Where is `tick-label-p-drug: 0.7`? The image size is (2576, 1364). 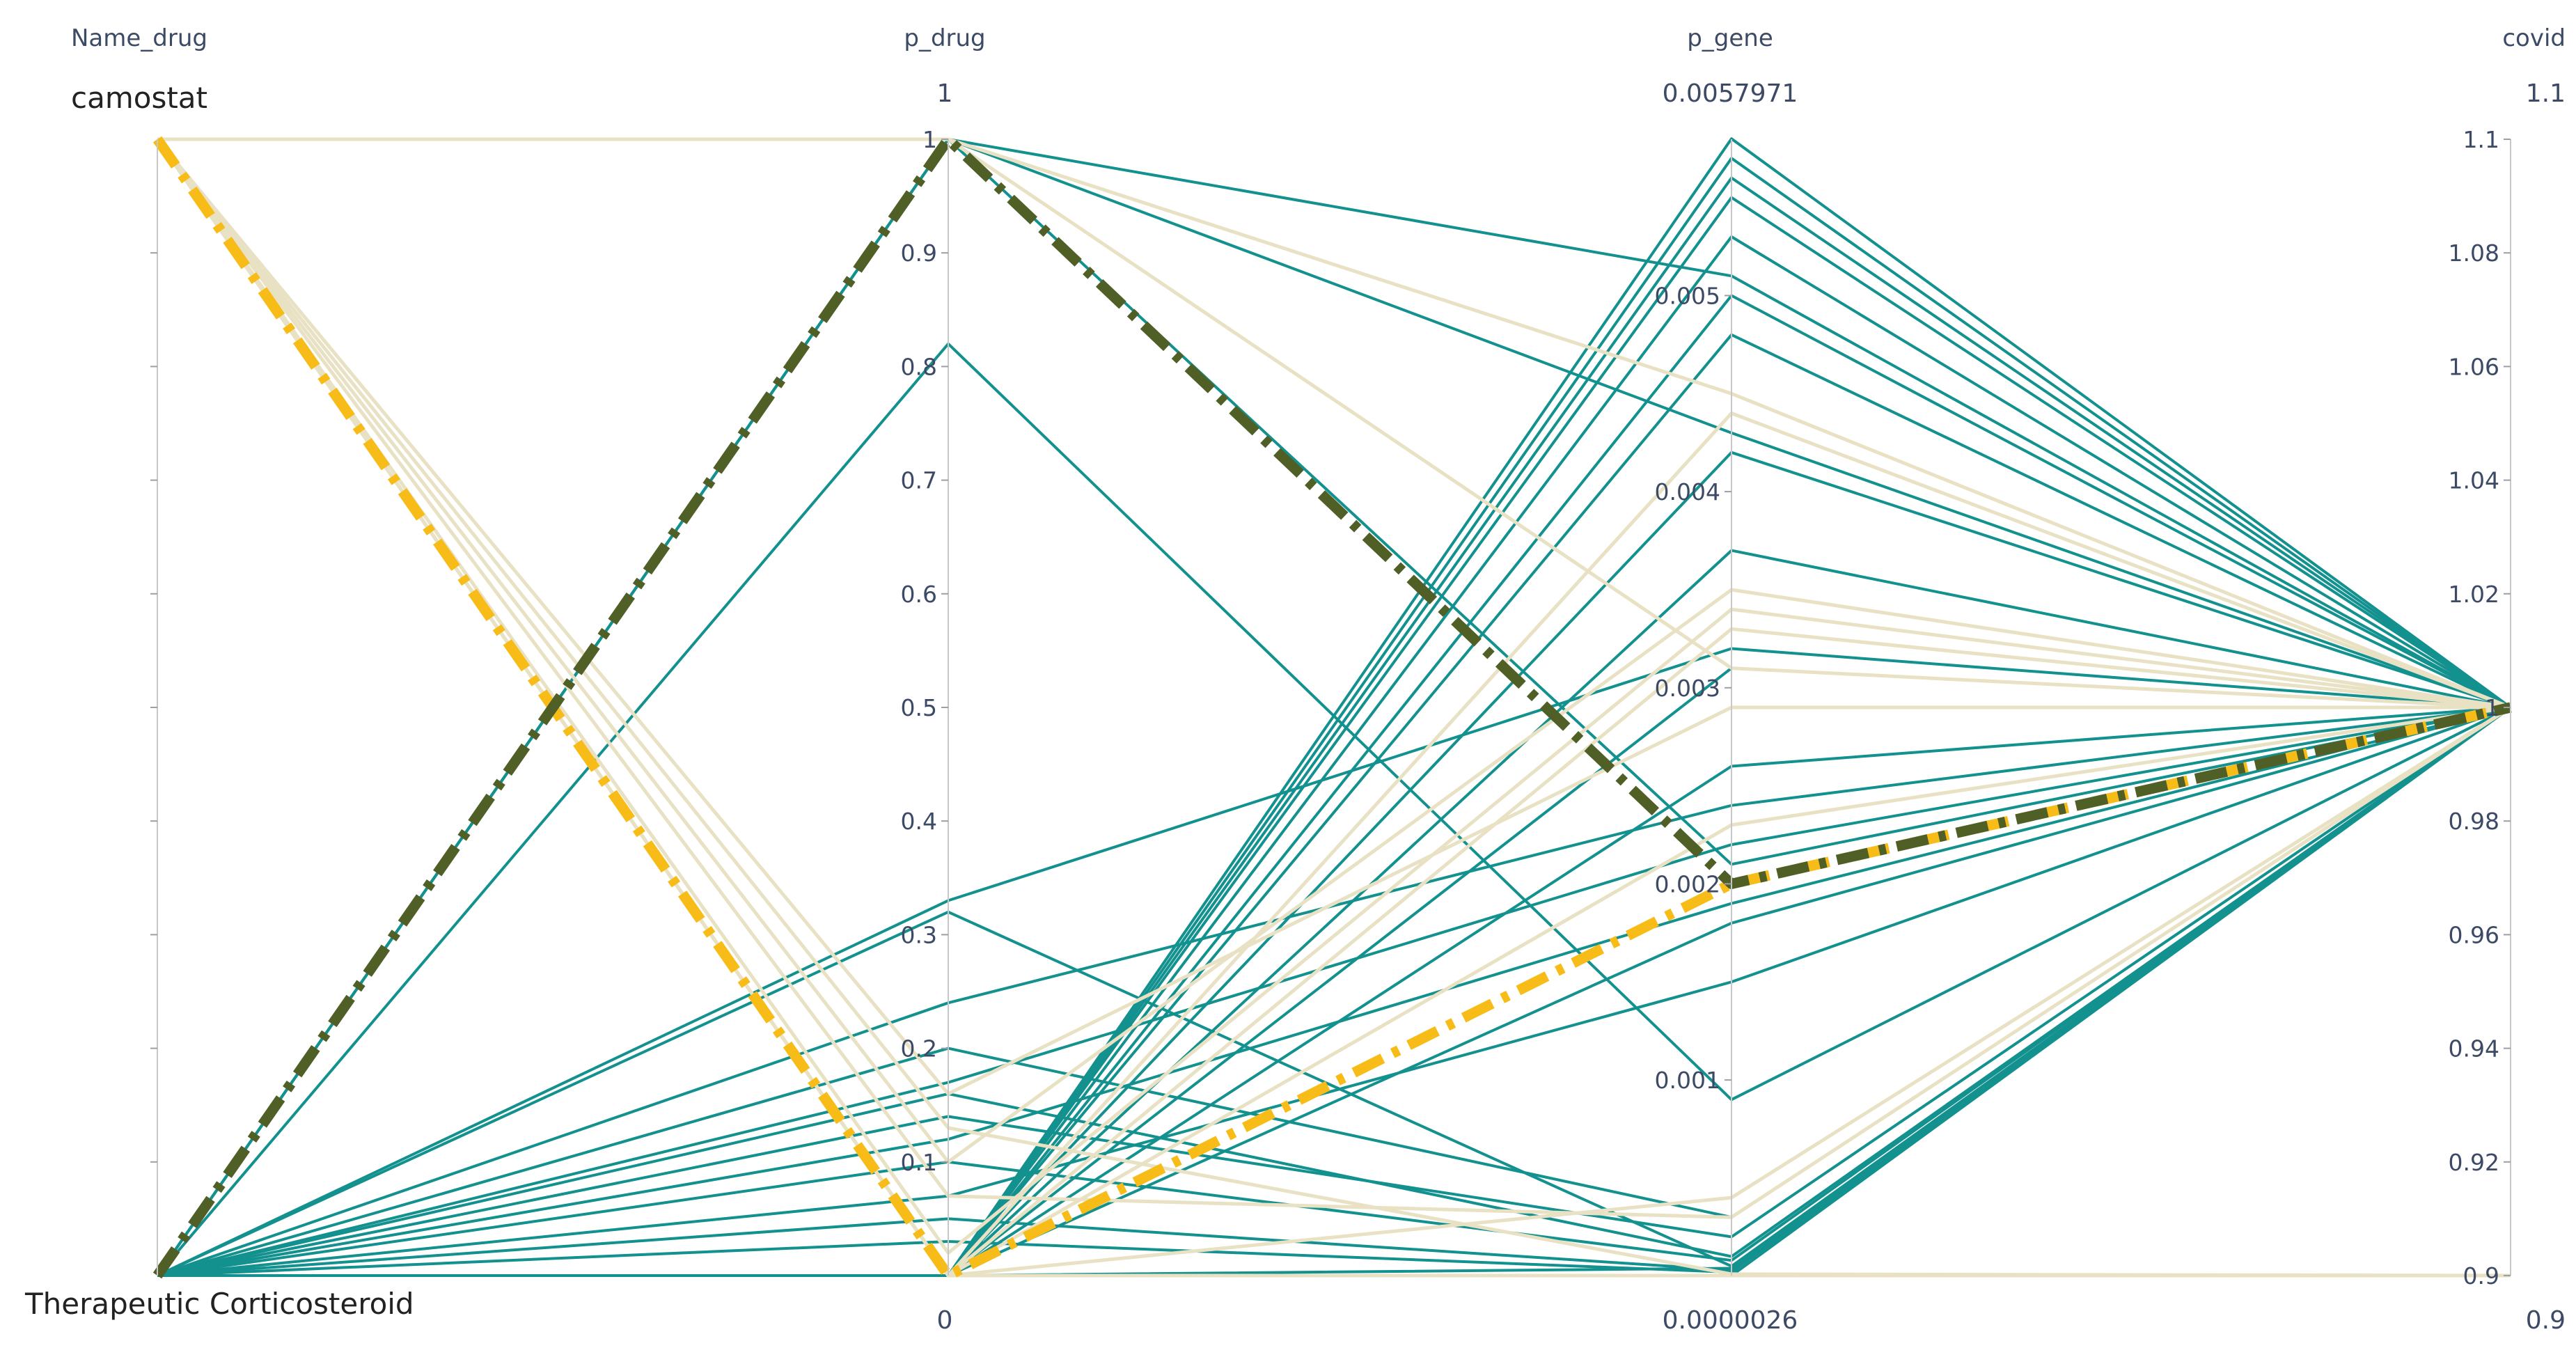 tick-label-p-drug: 0.7 is located at coordinates (919, 480).